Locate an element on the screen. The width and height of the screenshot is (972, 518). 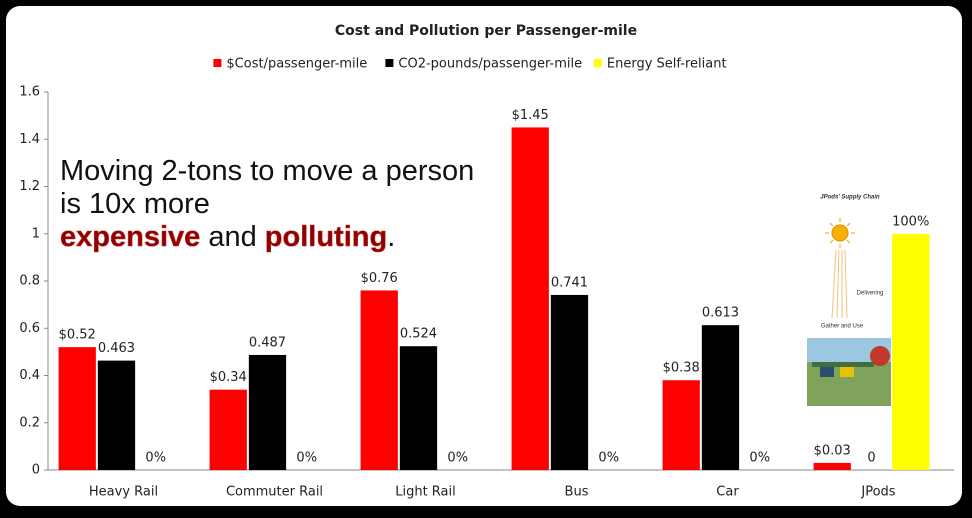
x-tick-label: Bus is located at coordinates (577, 492).